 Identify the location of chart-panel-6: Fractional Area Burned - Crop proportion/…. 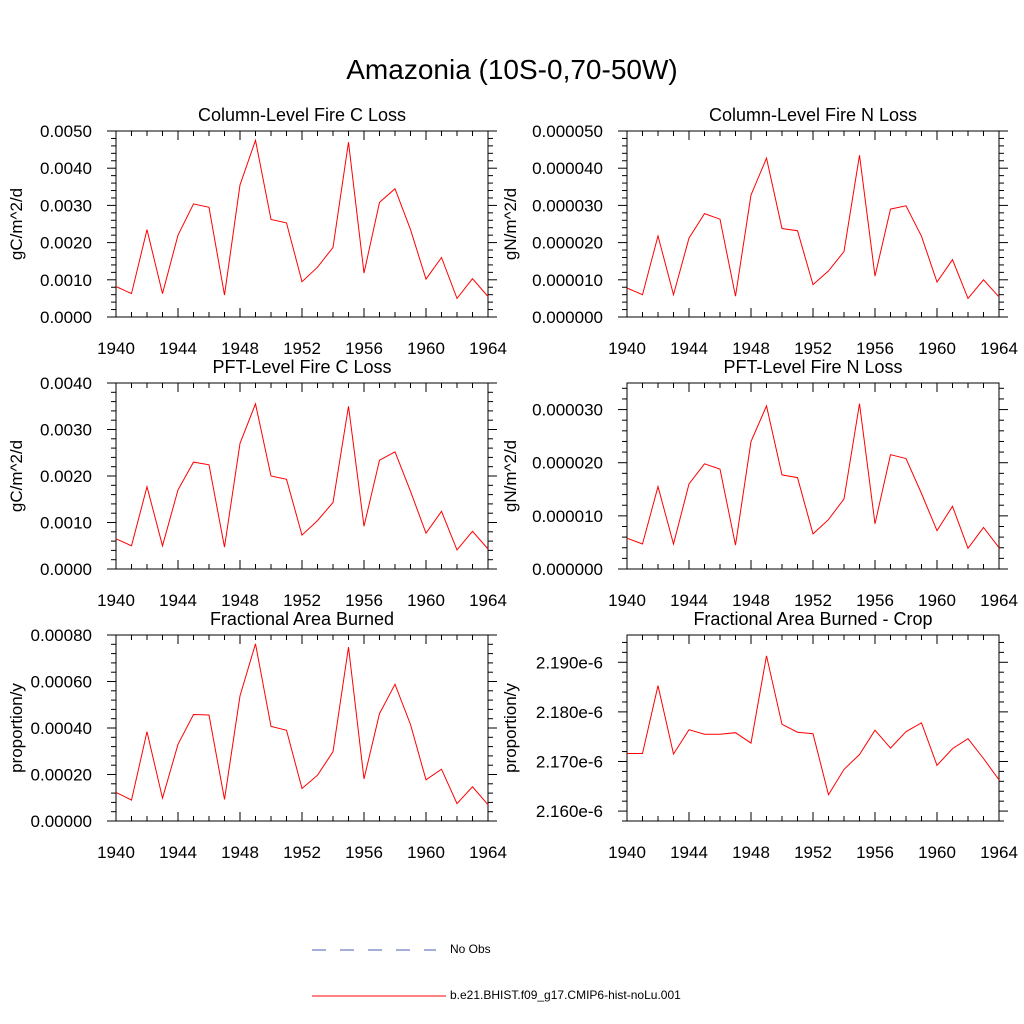
(759, 735).